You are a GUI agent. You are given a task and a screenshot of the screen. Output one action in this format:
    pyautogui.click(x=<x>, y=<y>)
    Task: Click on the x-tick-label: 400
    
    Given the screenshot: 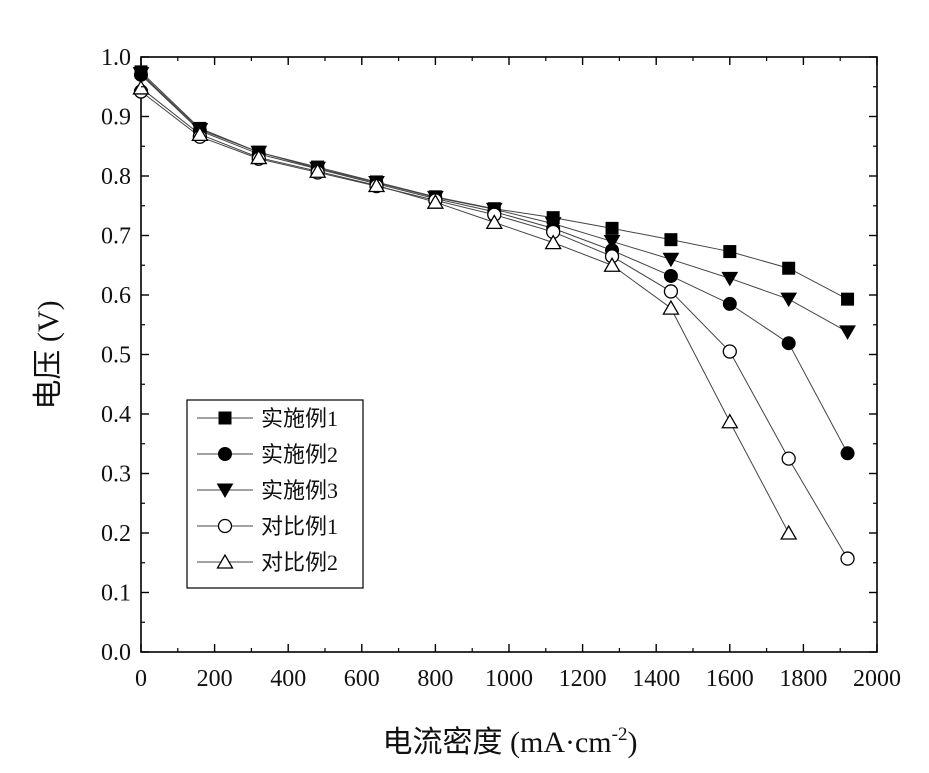 What is the action you would take?
    pyautogui.click(x=288, y=679)
    